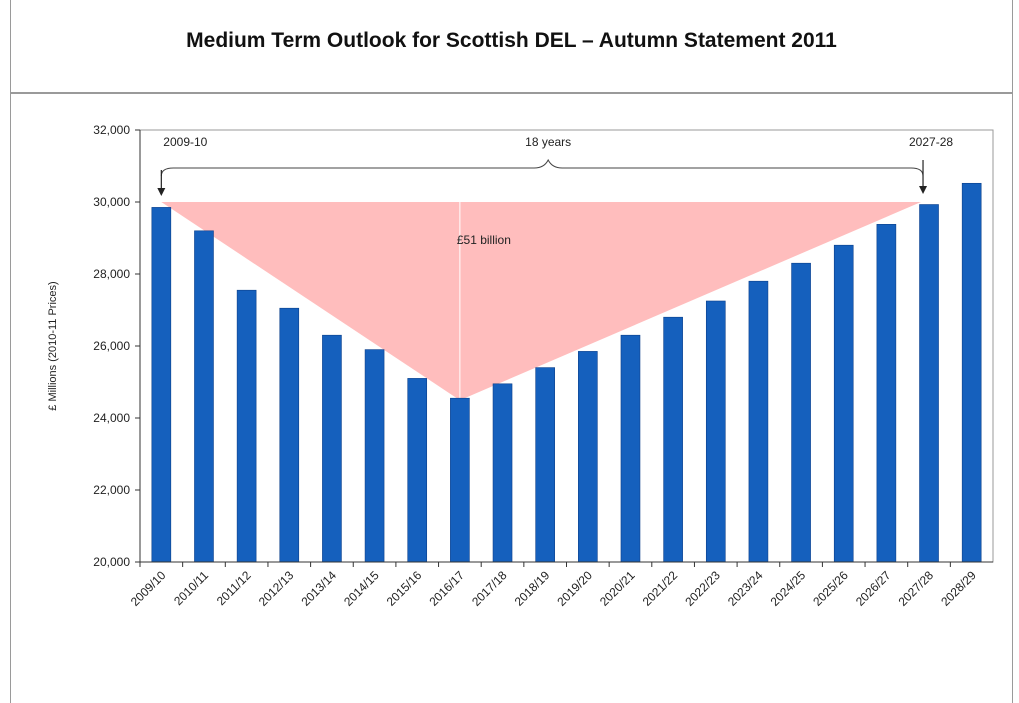  Describe the element at coordinates (923, 190) in the screenshot. I see `end-arrow-head` at that location.